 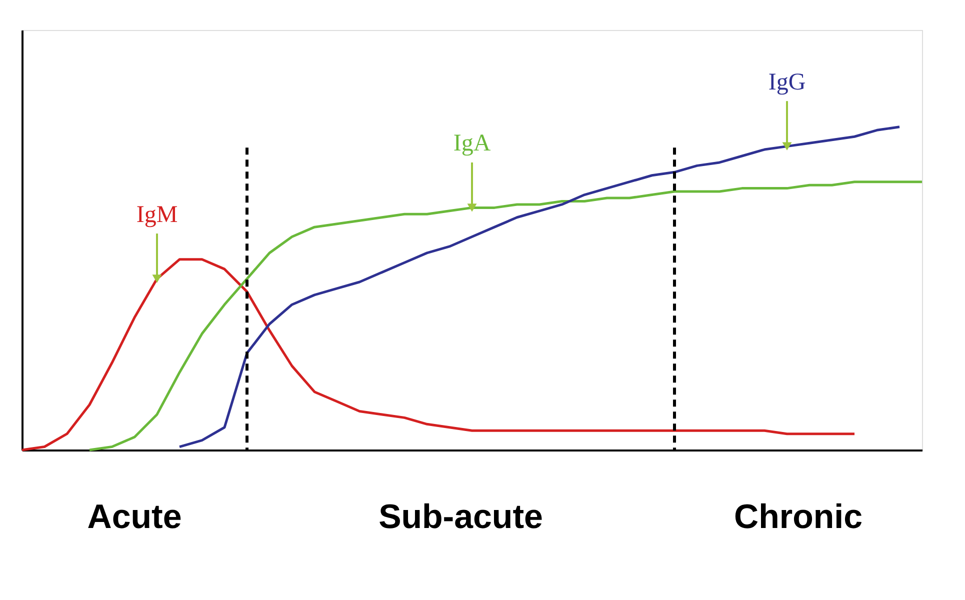 What do you see at coordinates (460, 517) in the screenshot?
I see `text: Sub-acute` at bounding box center [460, 517].